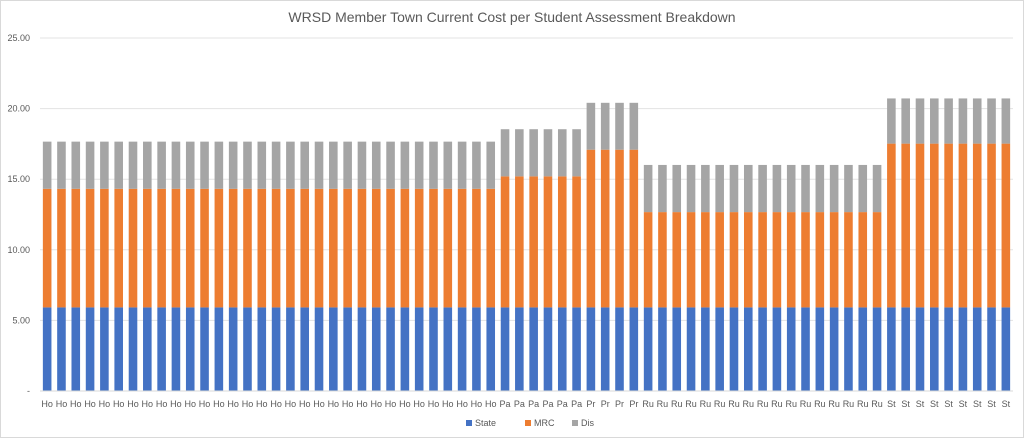  I want to click on y-tick-label: -, so click(28, 391).